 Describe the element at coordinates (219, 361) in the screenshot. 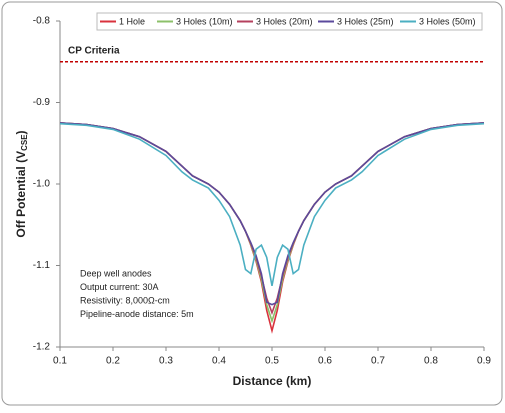

I see `x-tick-label: 0.4` at that location.